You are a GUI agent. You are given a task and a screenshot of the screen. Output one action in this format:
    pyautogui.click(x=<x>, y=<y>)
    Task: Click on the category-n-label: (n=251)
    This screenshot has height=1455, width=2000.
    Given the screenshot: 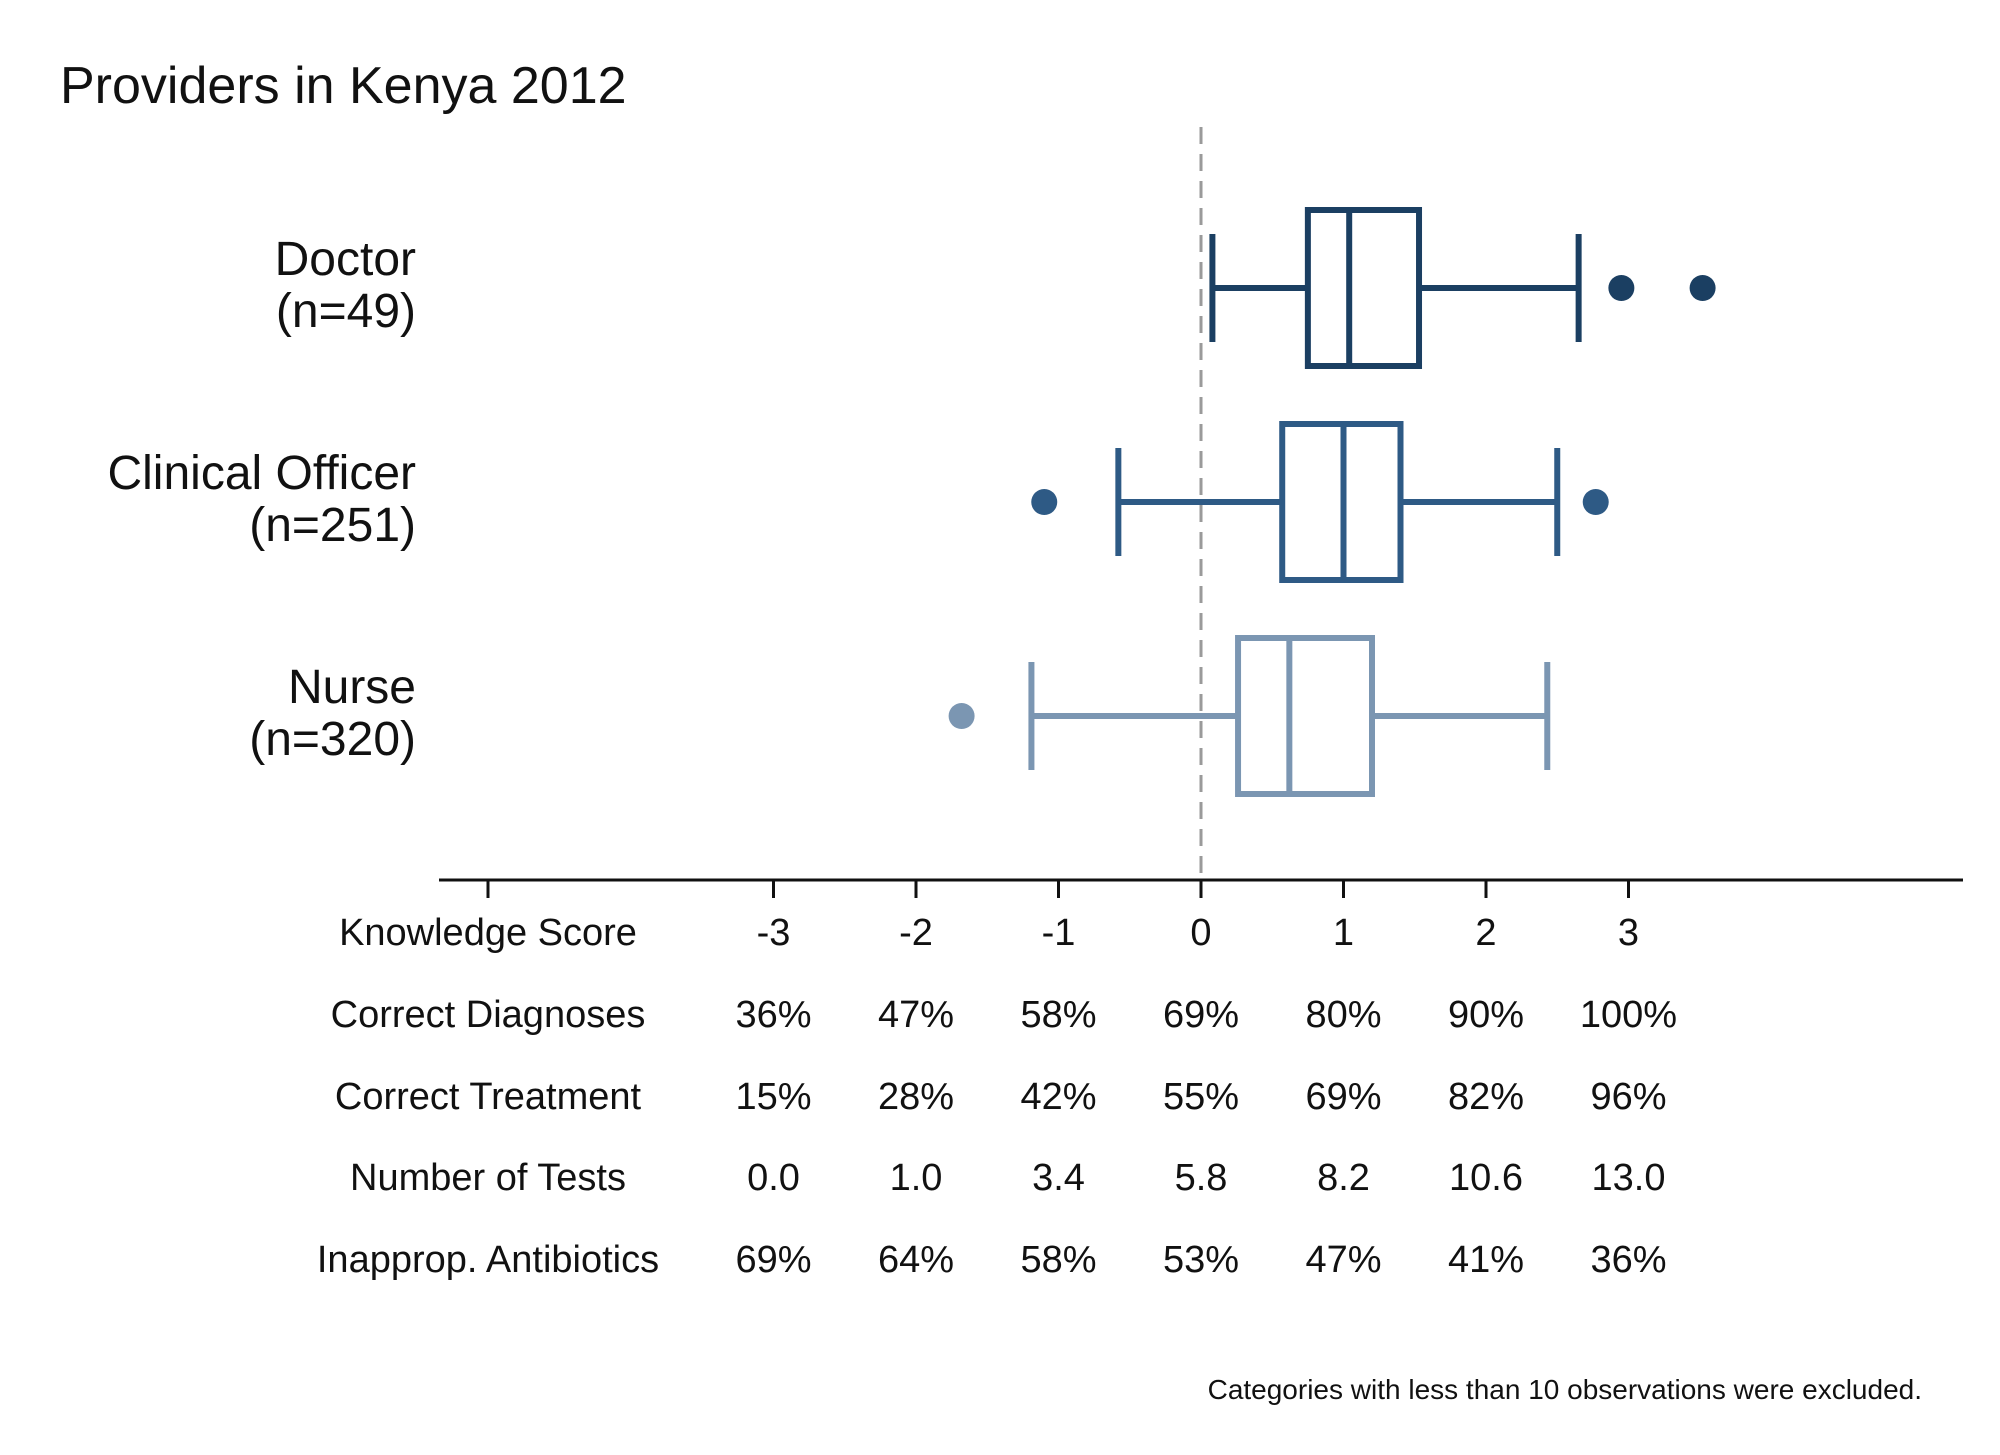 What is the action you would take?
    pyautogui.click(x=332, y=525)
    